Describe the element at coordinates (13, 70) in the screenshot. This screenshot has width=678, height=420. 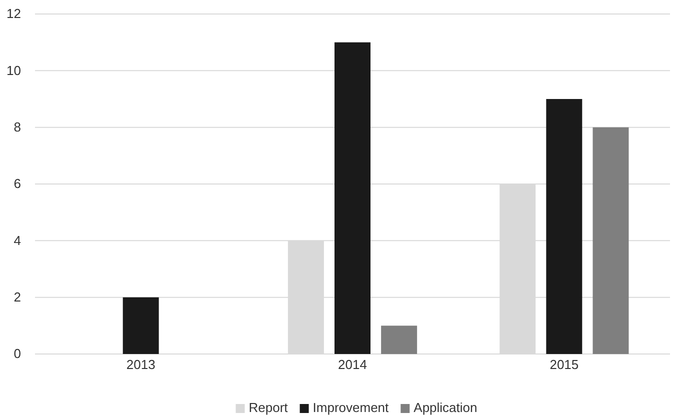
I see `y-tick-label: 10` at that location.